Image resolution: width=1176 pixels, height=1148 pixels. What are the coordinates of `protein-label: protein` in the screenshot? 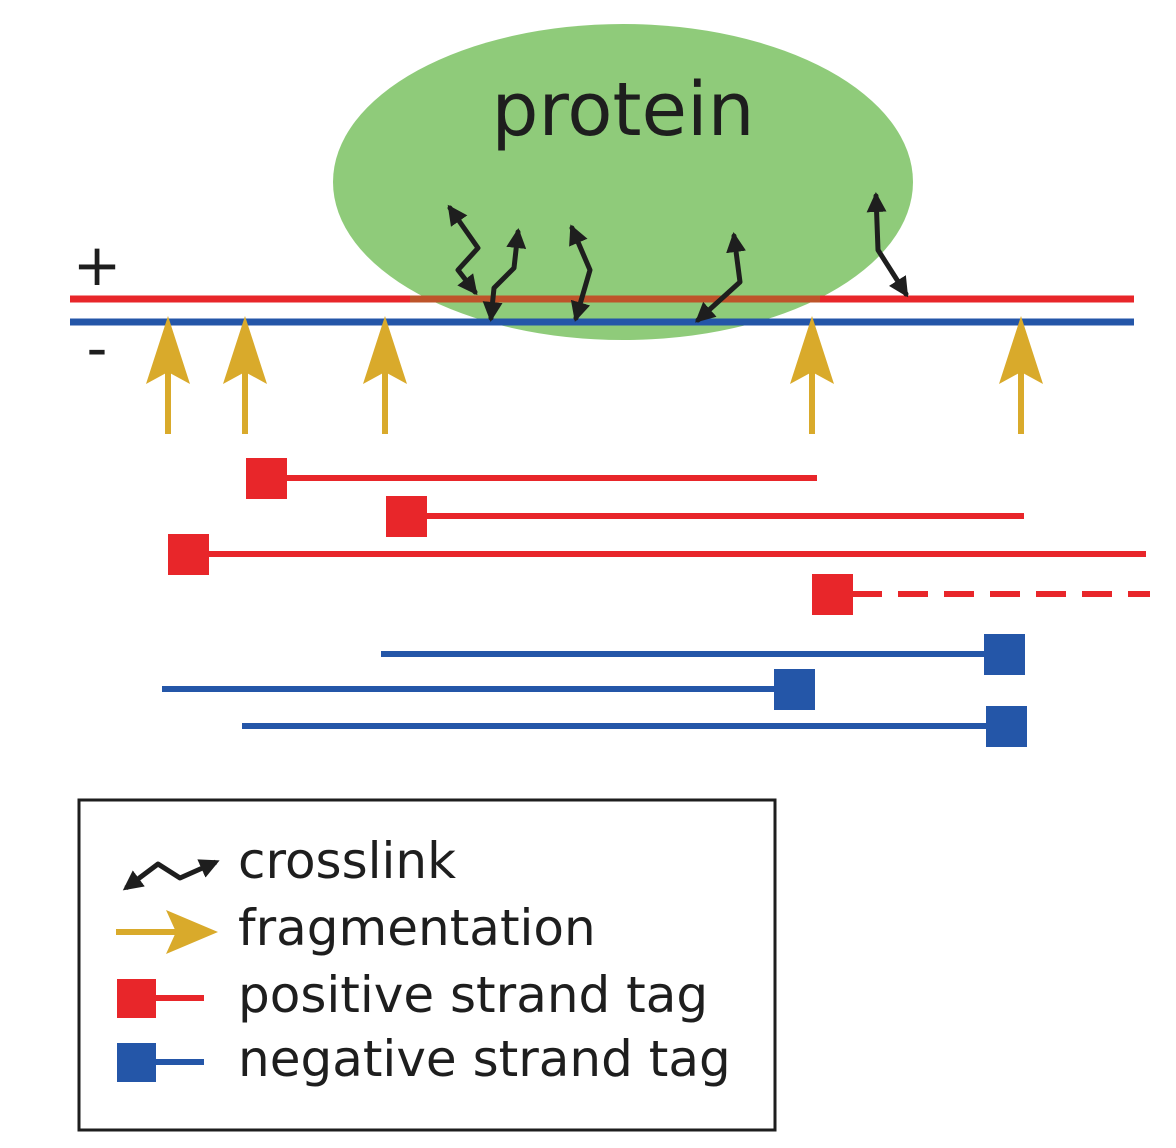 It's located at (622, 110).